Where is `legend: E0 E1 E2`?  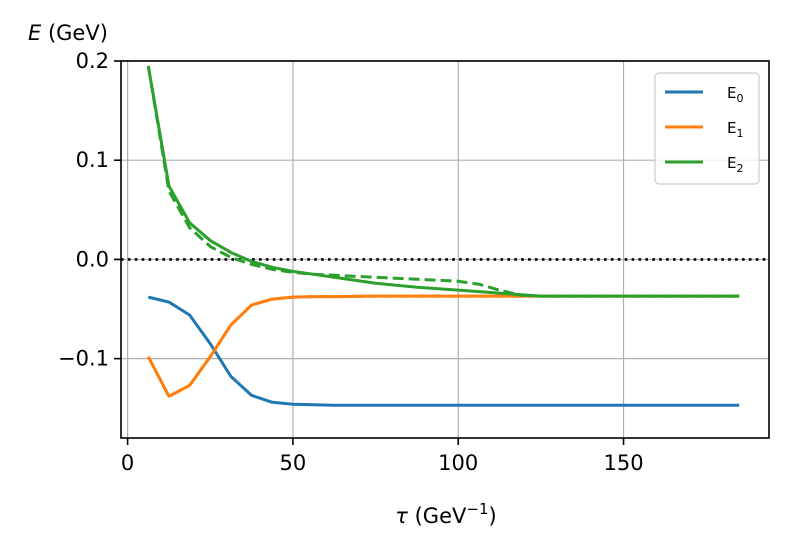
legend: E0 E1 E2 is located at coordinates (707, 128).